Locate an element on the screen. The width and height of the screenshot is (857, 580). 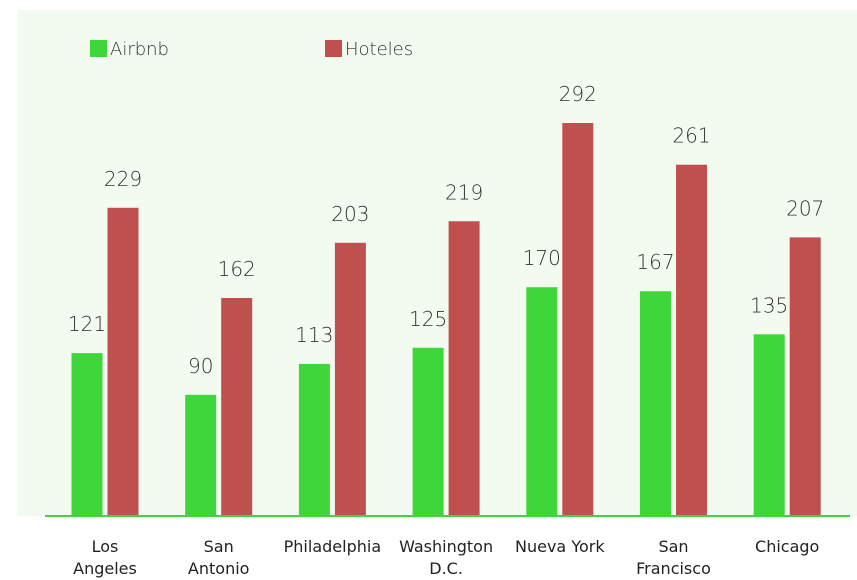
x-tick-label: Nueva York is located at coordinates (560, 546).